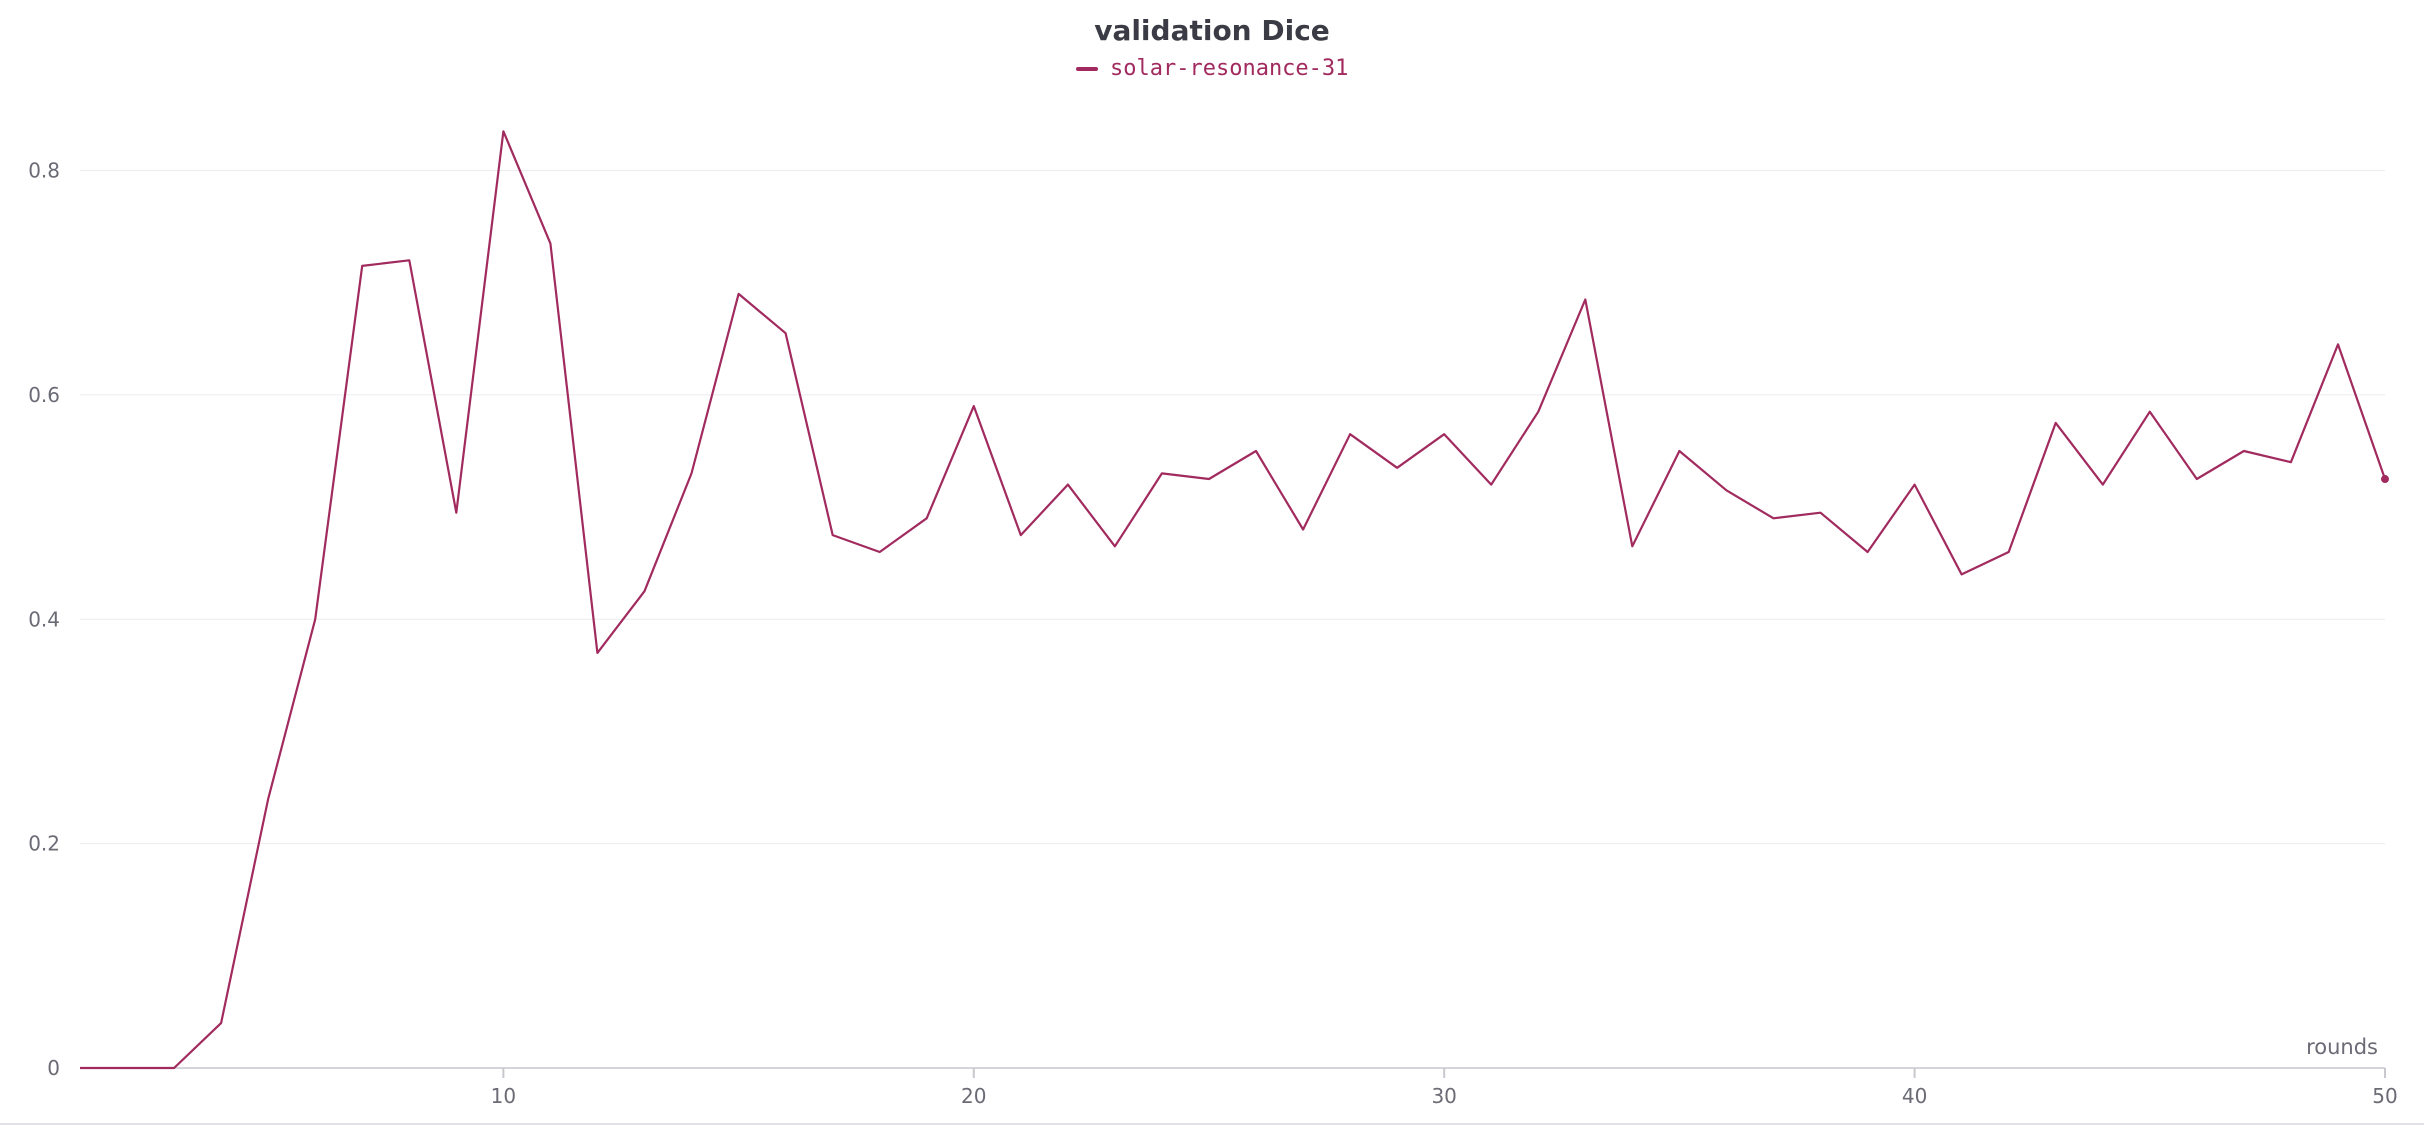  Describe the element at coordinates (1087, 68) in the screenshot. I see `legend-swatch` at that location.